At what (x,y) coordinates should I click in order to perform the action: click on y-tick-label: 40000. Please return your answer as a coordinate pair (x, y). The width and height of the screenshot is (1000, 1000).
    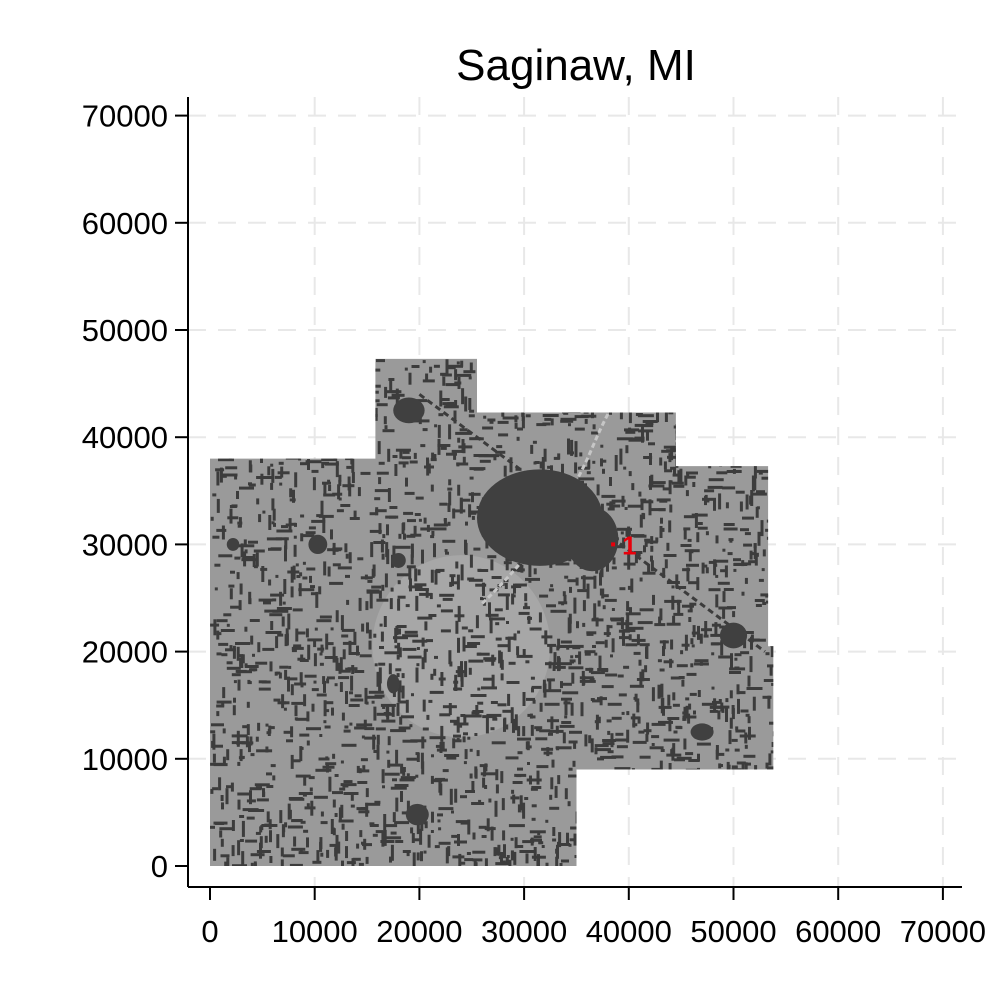
    Looking at the image, I should click on (125, 437).